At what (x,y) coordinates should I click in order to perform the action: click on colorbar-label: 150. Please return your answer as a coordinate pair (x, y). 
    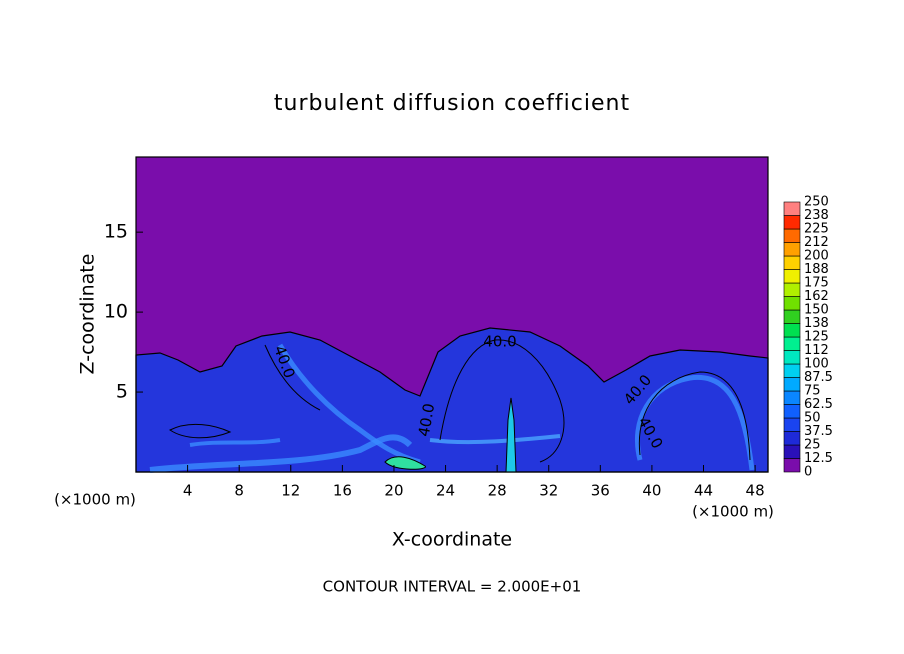
    Looking at the image, I should click on (816, 310).